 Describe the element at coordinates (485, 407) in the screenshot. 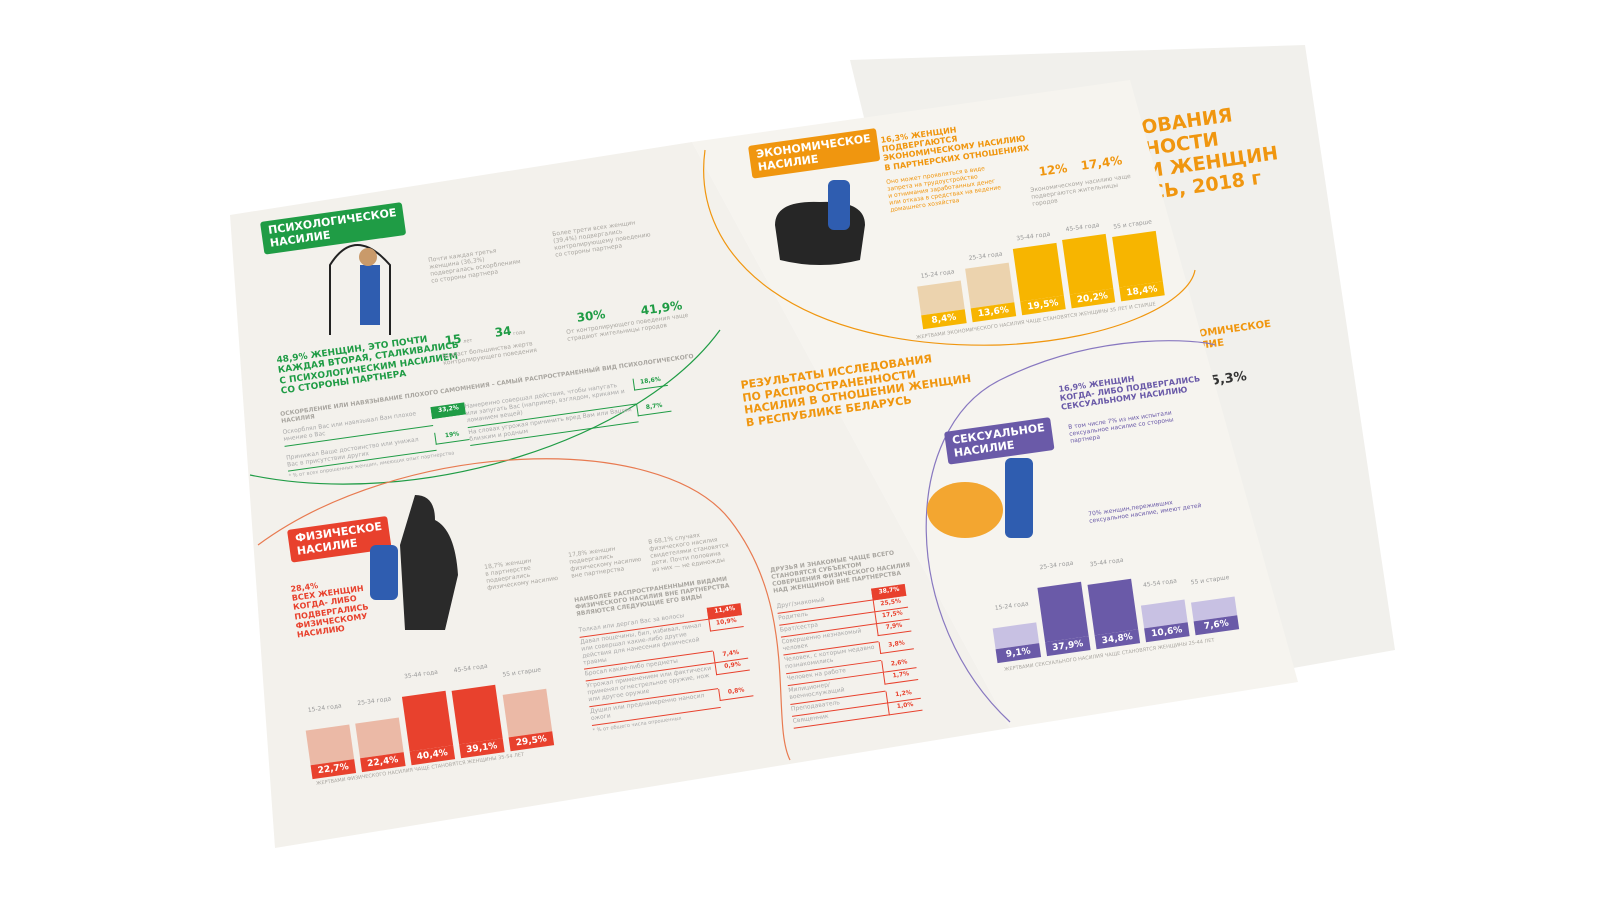

I see `psych-curve` at that location.